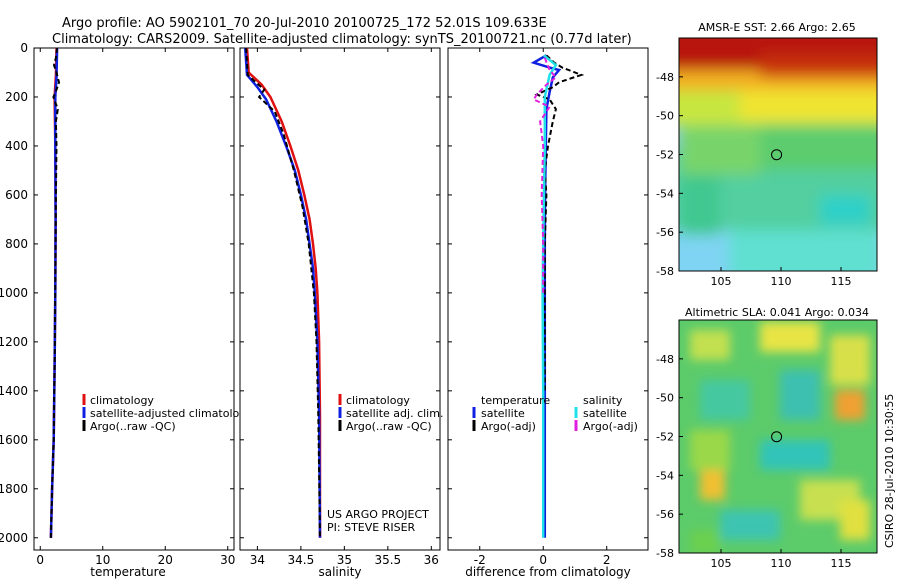 This screenshot has width=900, height=580. Describe the element at coordinates (165, 560) in the screenshot. I see `temp-xtick-label: 20` at that location.